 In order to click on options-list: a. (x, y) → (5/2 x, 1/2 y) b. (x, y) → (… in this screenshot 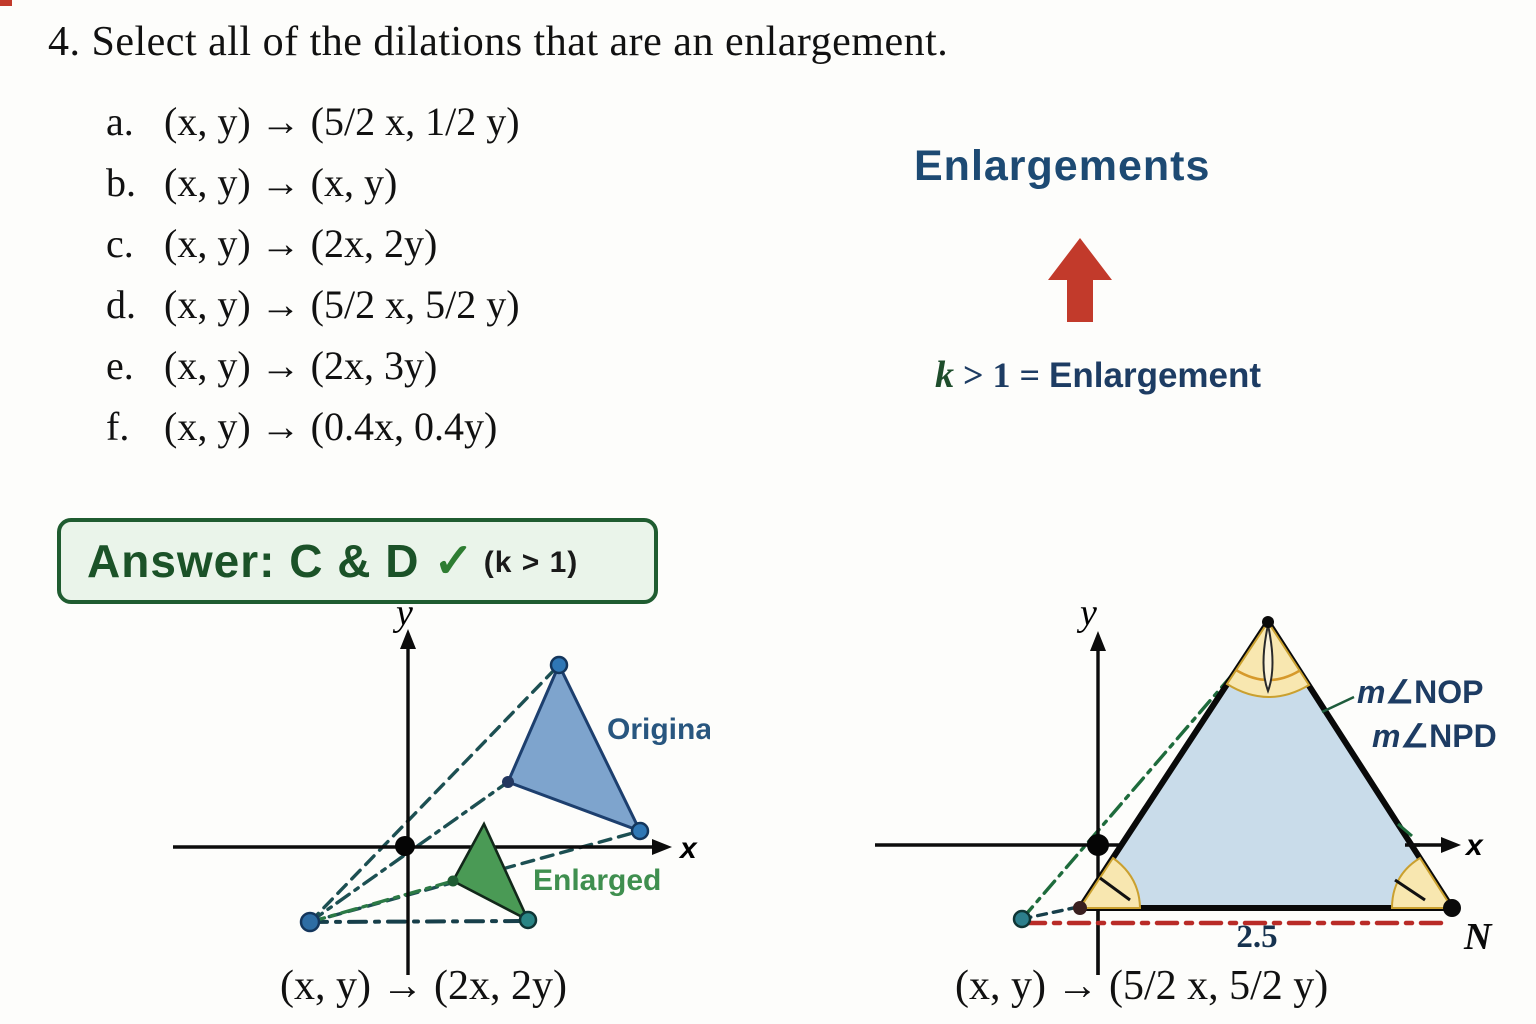, I will do `click(313, 283)`.